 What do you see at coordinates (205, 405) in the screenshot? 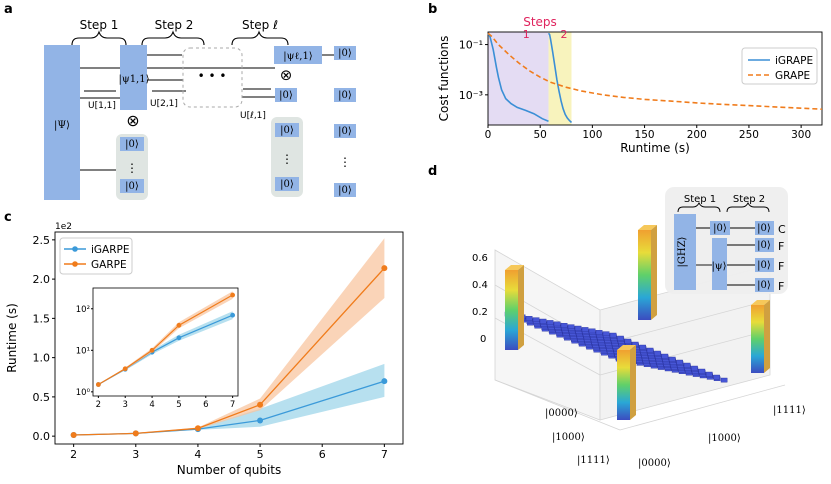
I see `inset-x-tick-label: 6` at bounding box center [205, 405].